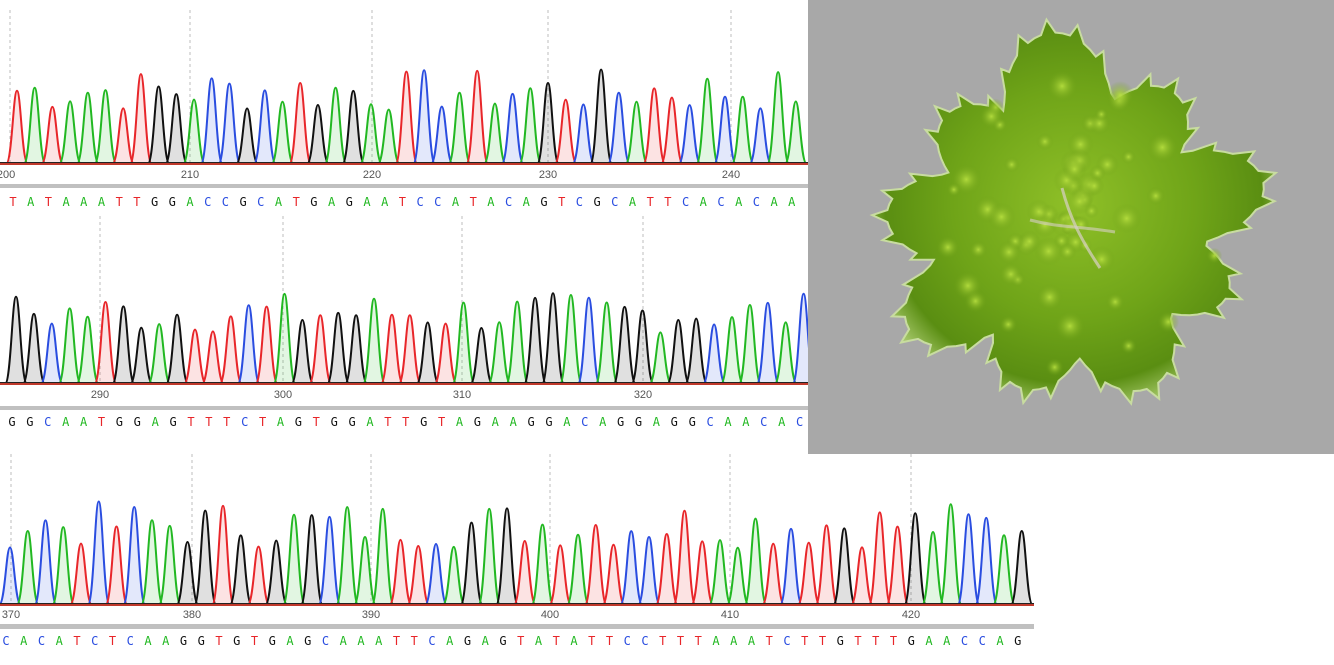 The image size is (1334, 665). What do you see at coordinates (372, 175) in the screenshot?
I see `tick-label: 220` at bounding box center [372, 175].